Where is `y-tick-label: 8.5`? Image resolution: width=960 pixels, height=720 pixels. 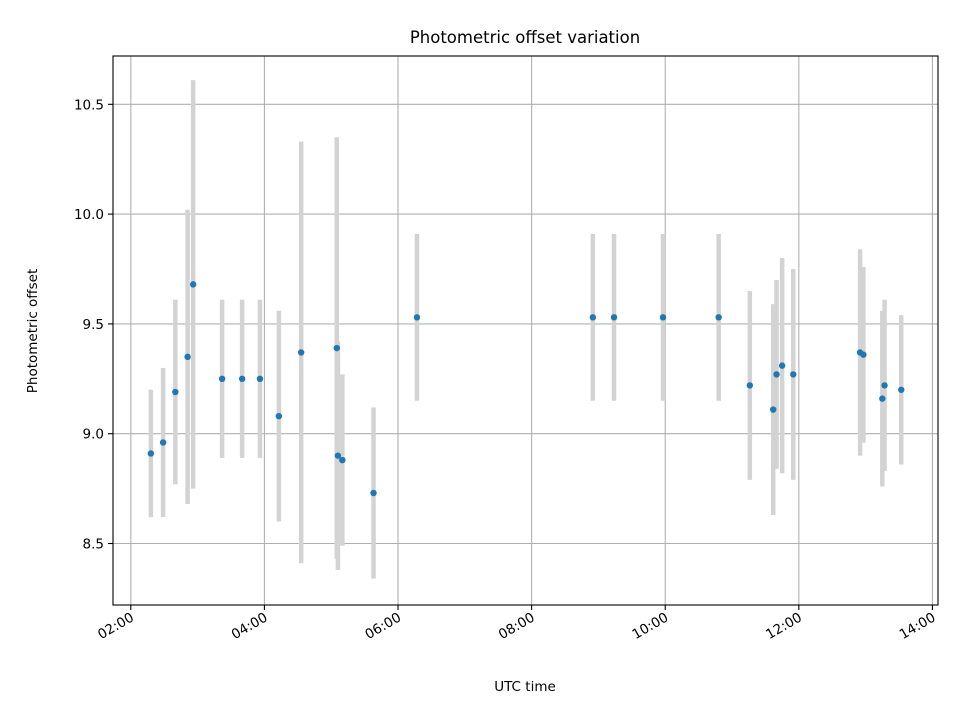
y-tick-label: 8.5 is located at coordinates (93, 545).